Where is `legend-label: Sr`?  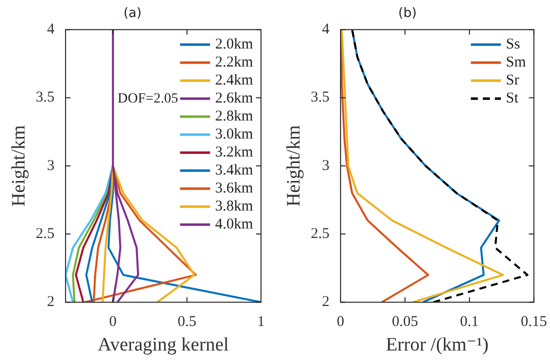 legend-label: Sr is located at coordinates (513, 80).